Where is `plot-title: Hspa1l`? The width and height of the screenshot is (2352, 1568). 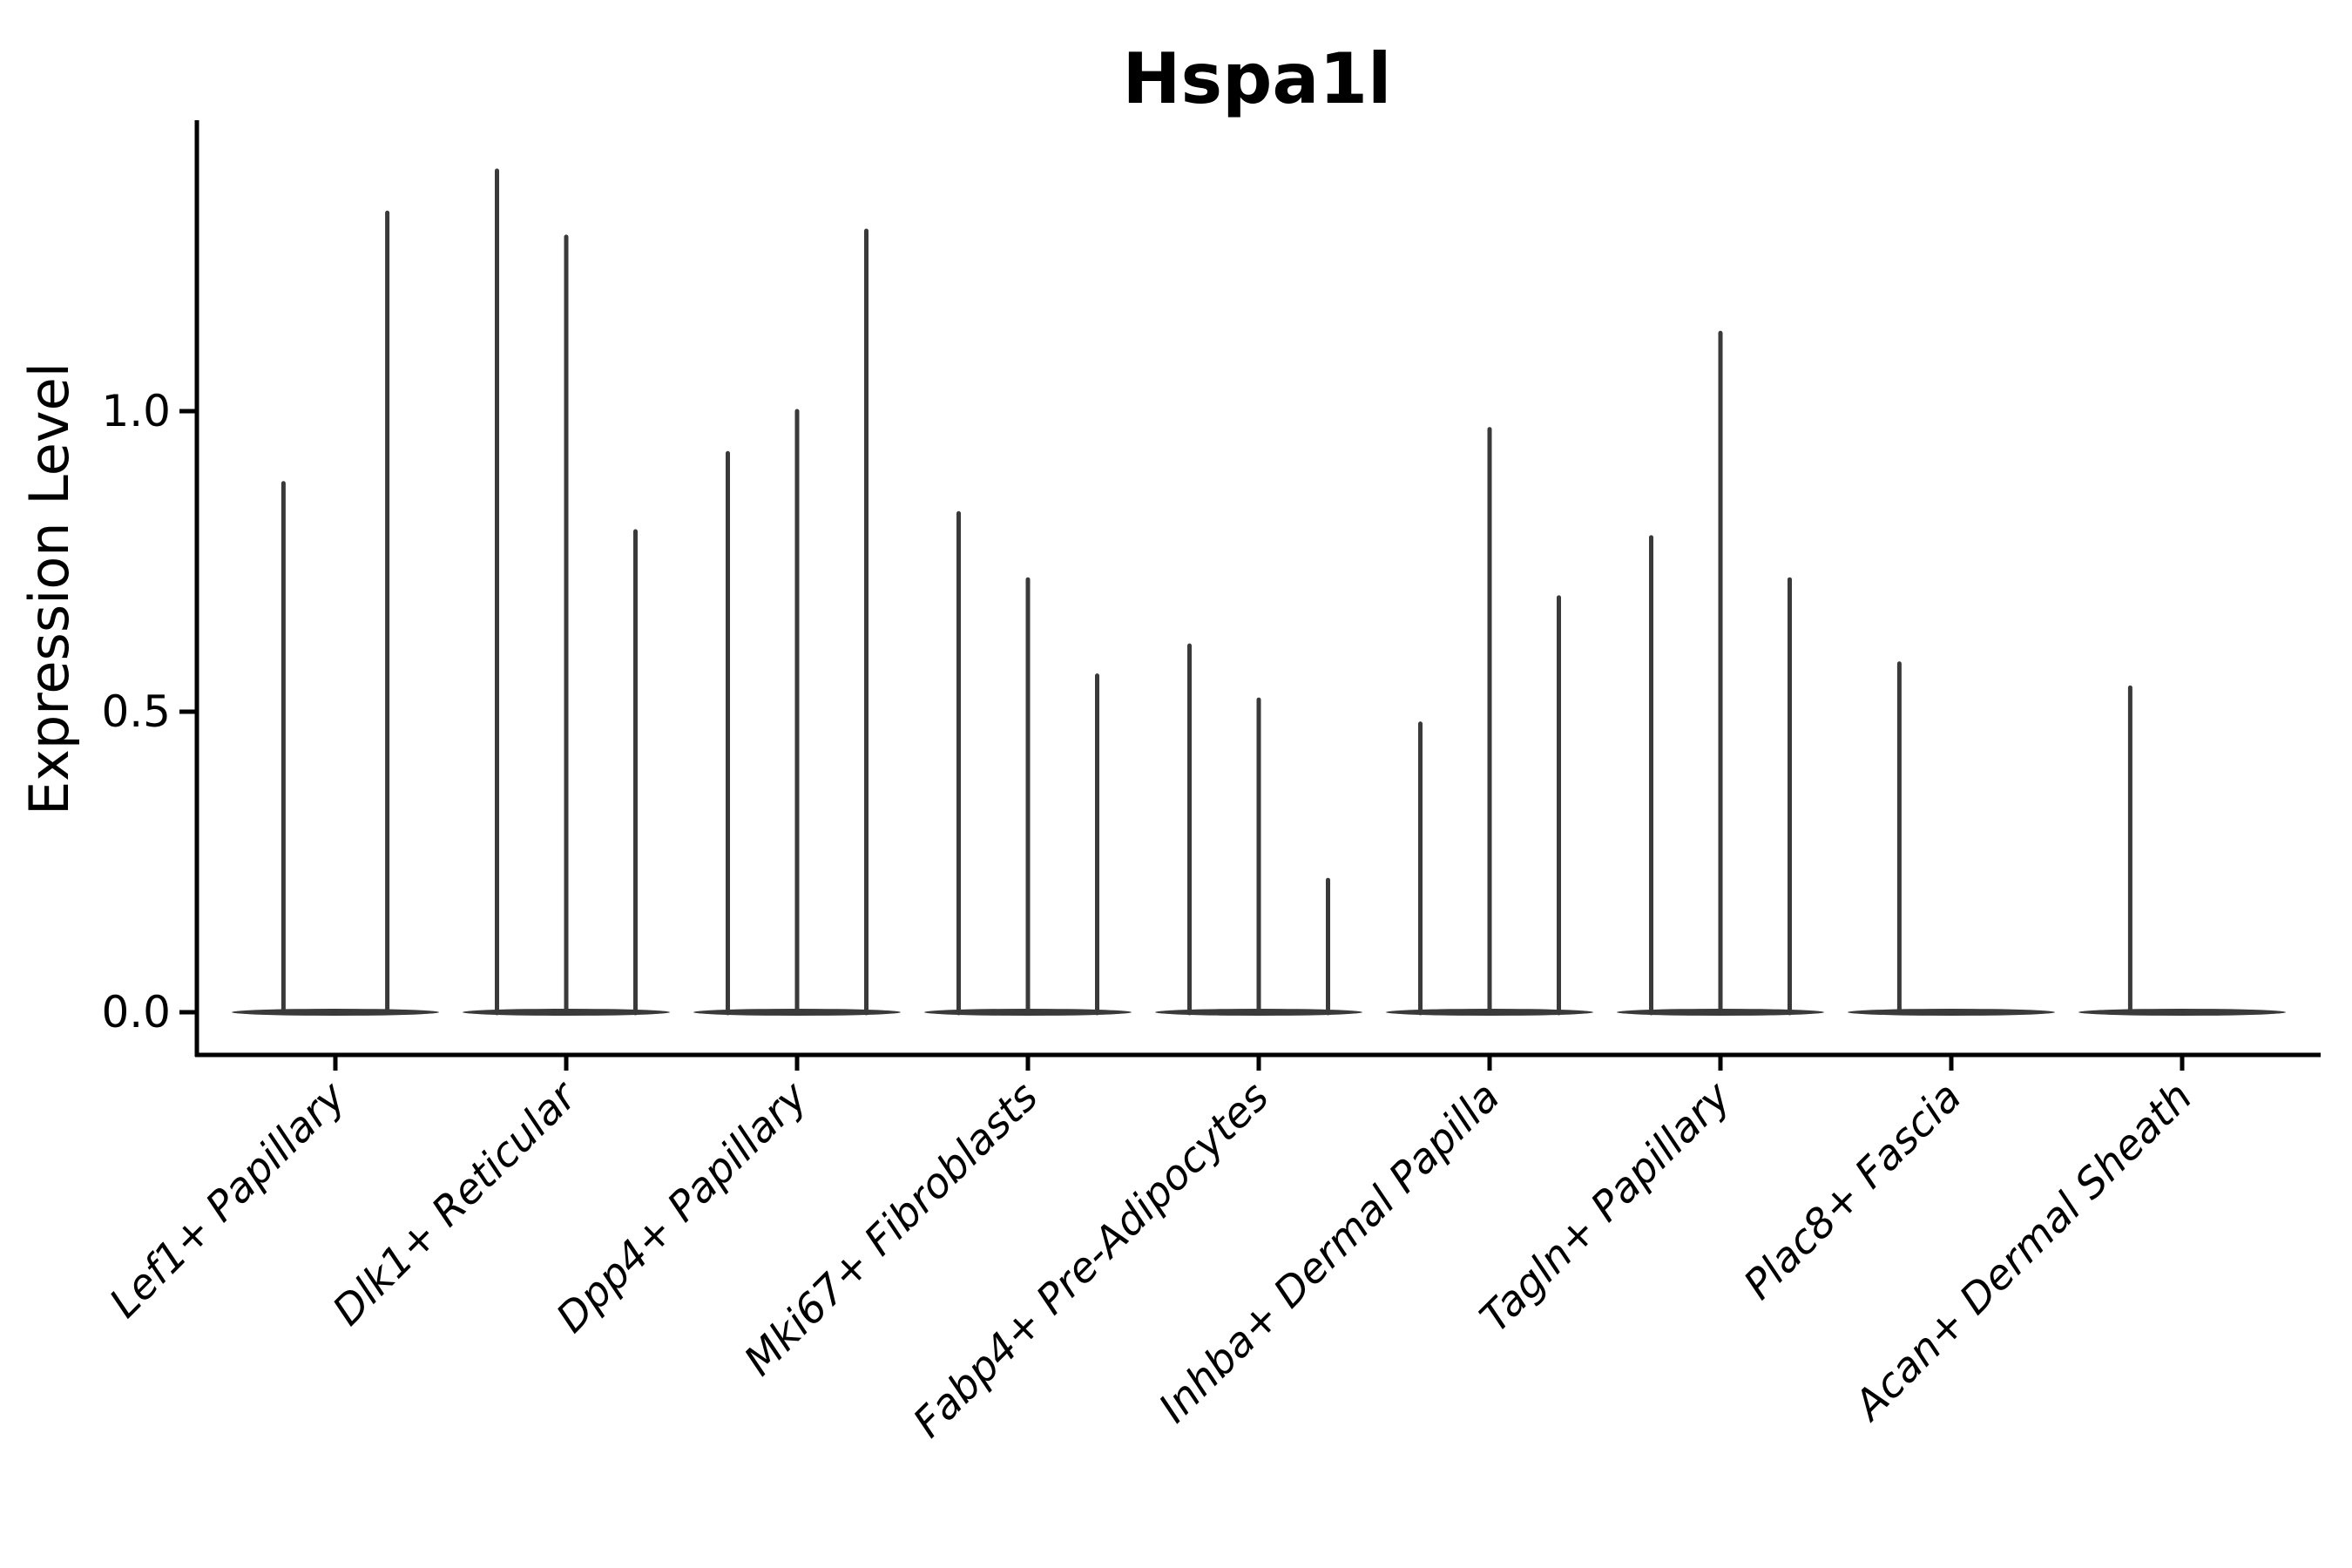 plot-title: Hspa1l is located at coordinates (1257, 78).